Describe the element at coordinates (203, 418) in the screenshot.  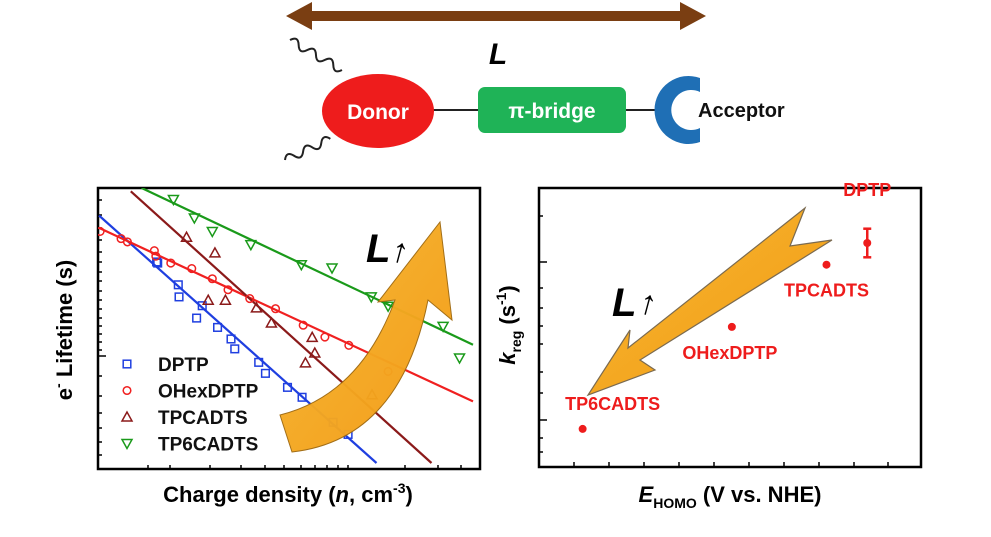
I see `legend-label: TPCADTS` at that location.